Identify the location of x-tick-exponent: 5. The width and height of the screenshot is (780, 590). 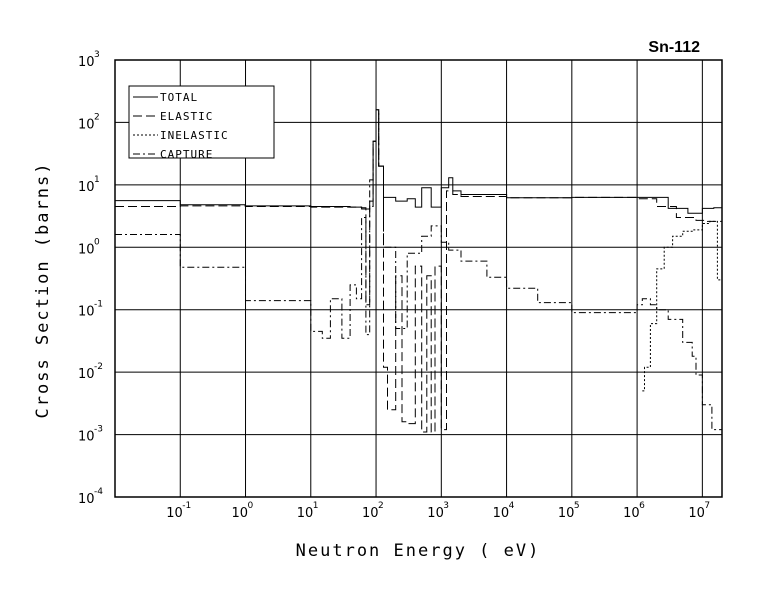
(577, 506).